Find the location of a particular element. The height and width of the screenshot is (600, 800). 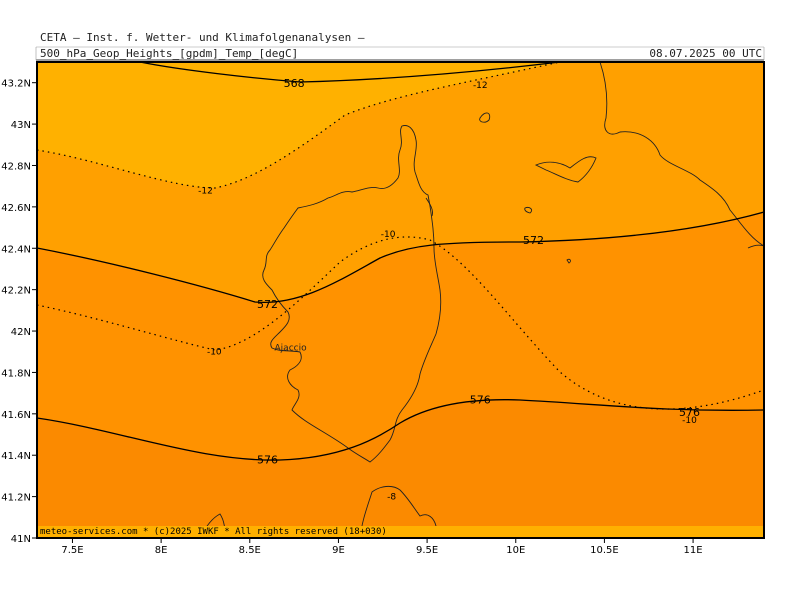

lat-tick-label: 41.6N is located at coordinates (16, 415).